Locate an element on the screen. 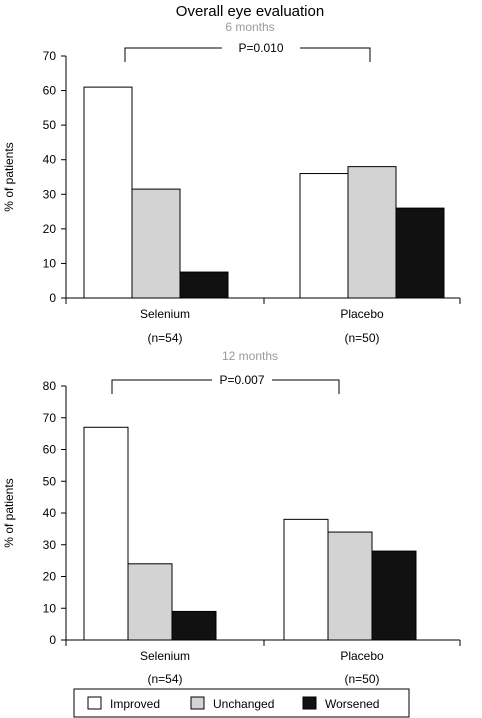 This screenshot has height=718, width=482. y-tick-label: 80 is located at coordinates (50, 386).